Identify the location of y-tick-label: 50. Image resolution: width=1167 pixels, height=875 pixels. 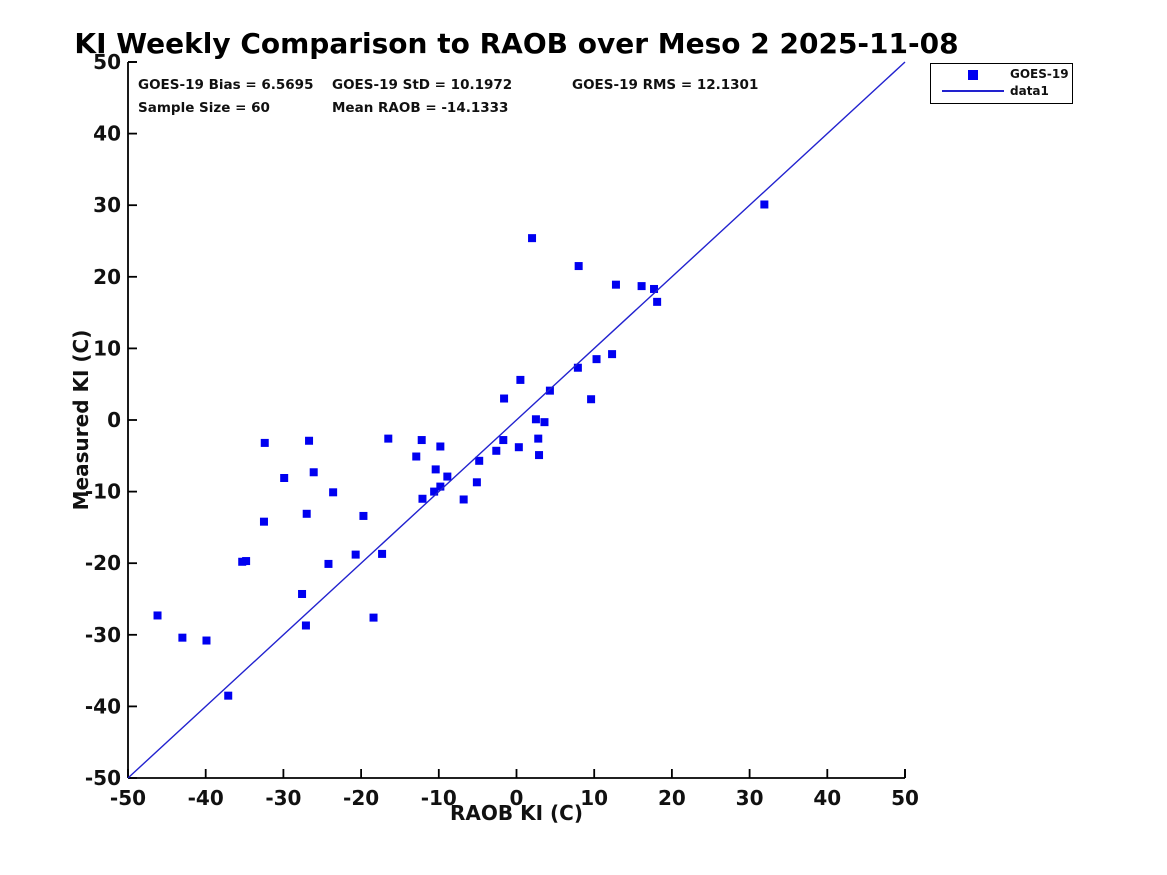
(107, 62).